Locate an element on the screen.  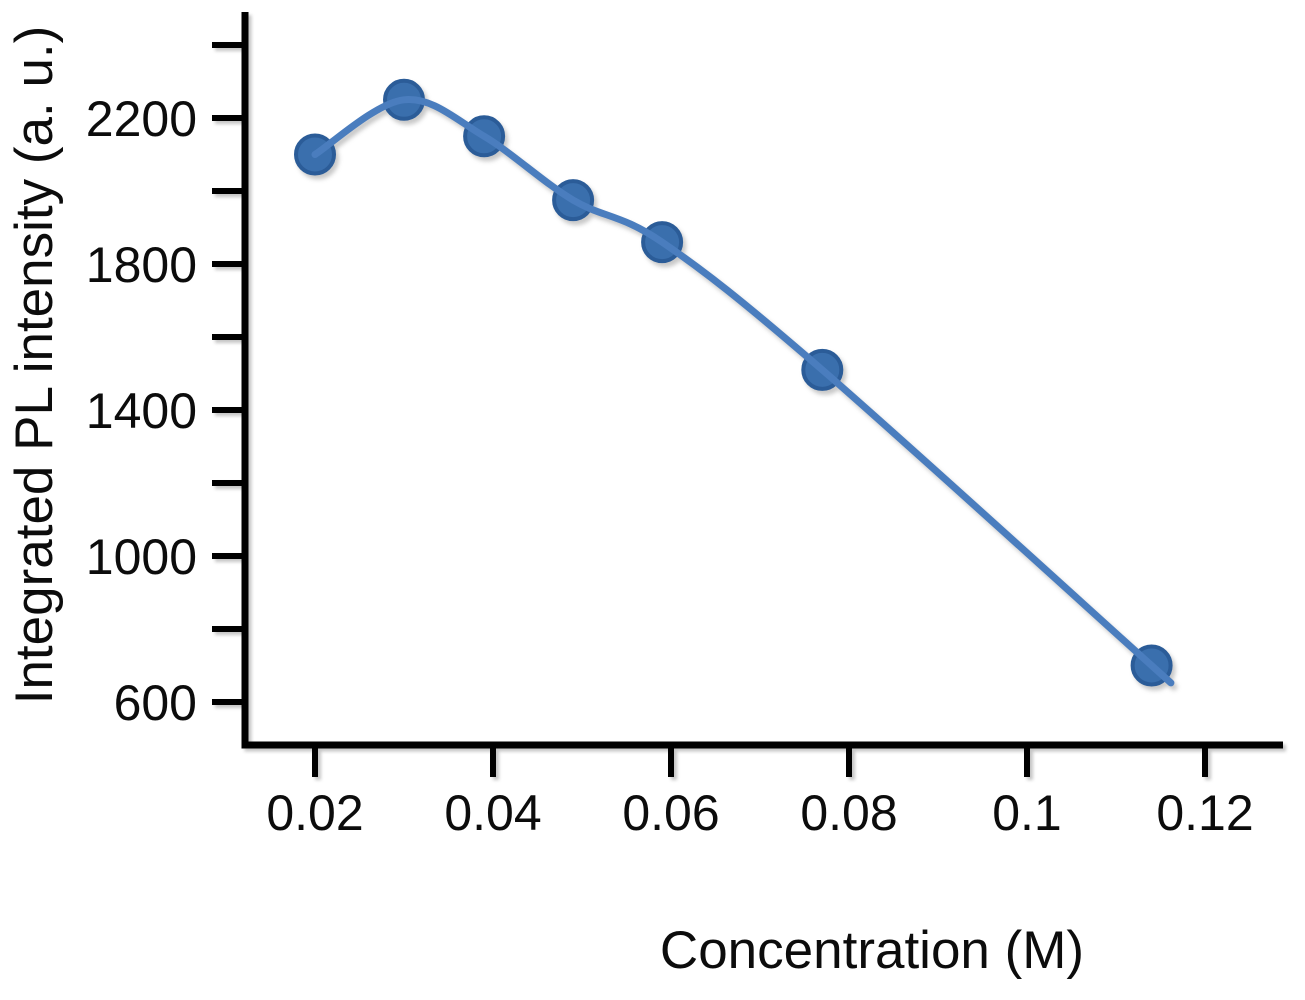
x-axis-ticks is located at coordinates (760, 760).